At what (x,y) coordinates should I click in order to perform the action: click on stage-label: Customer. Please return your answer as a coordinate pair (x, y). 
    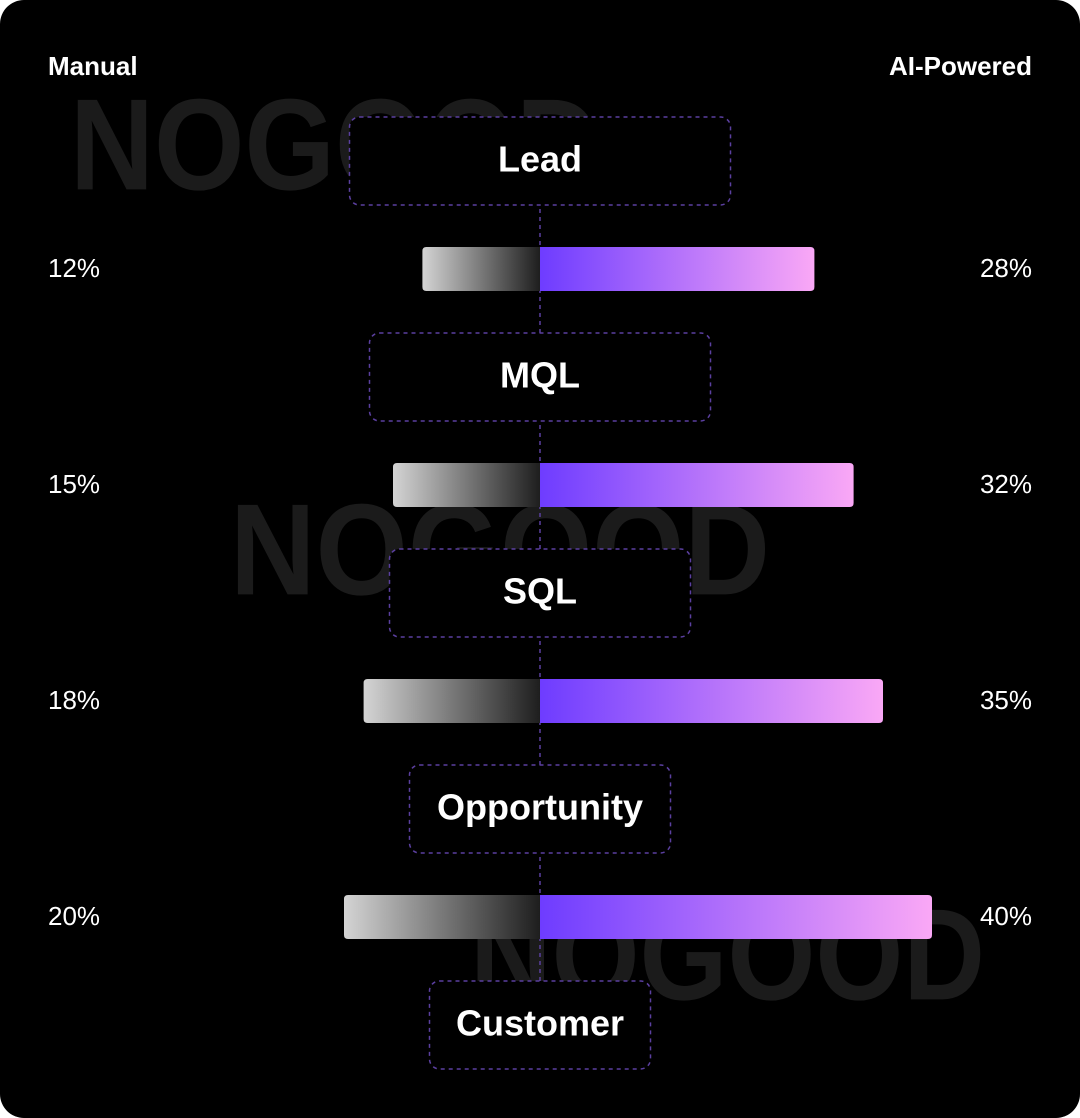
    Looking at the image, I should click on (540, 1023).